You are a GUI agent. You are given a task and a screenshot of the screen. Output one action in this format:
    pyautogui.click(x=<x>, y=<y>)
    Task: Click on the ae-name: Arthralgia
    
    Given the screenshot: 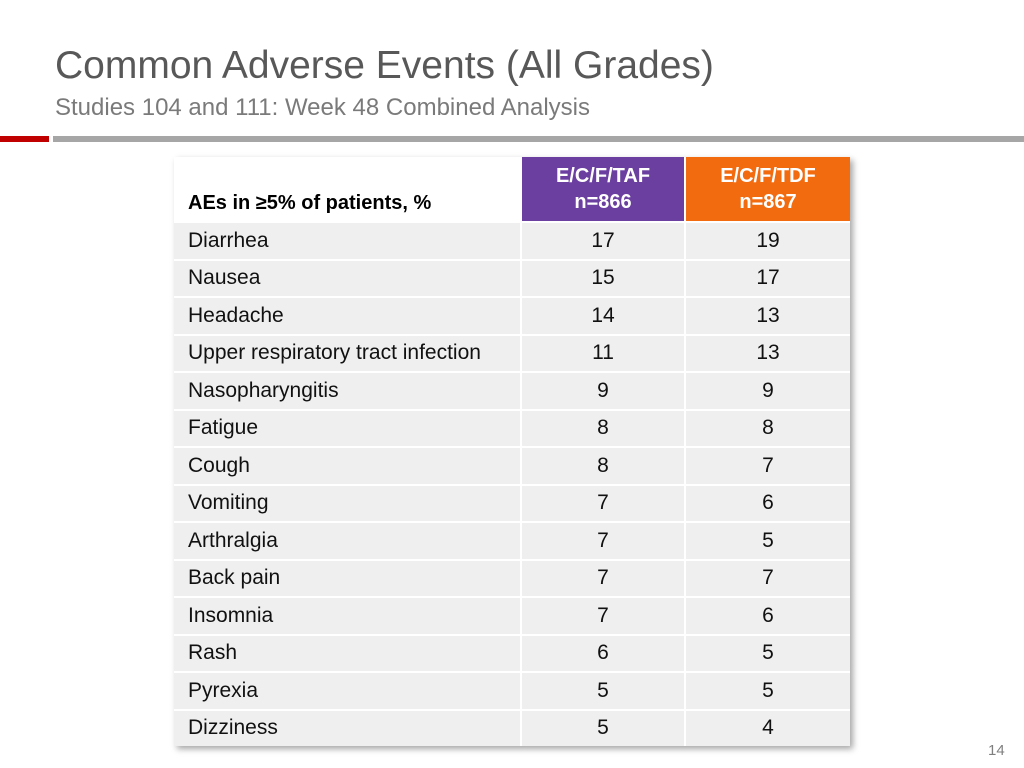 What is the action you would take?
    pyautogui.click(x=347, y=540)
    